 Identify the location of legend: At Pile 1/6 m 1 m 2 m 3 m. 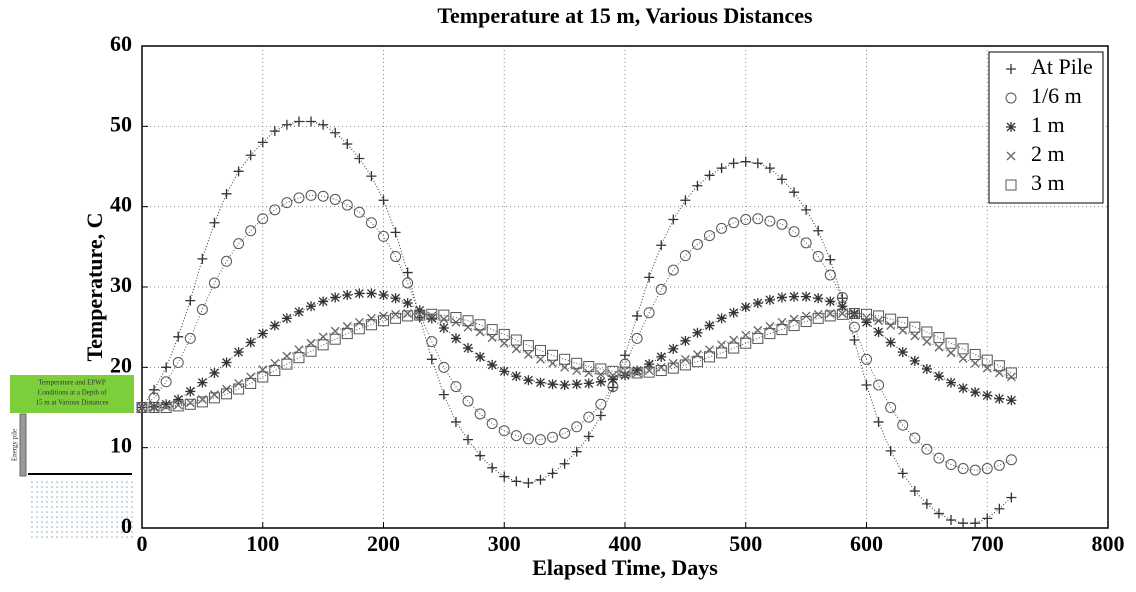
(1046, 127).